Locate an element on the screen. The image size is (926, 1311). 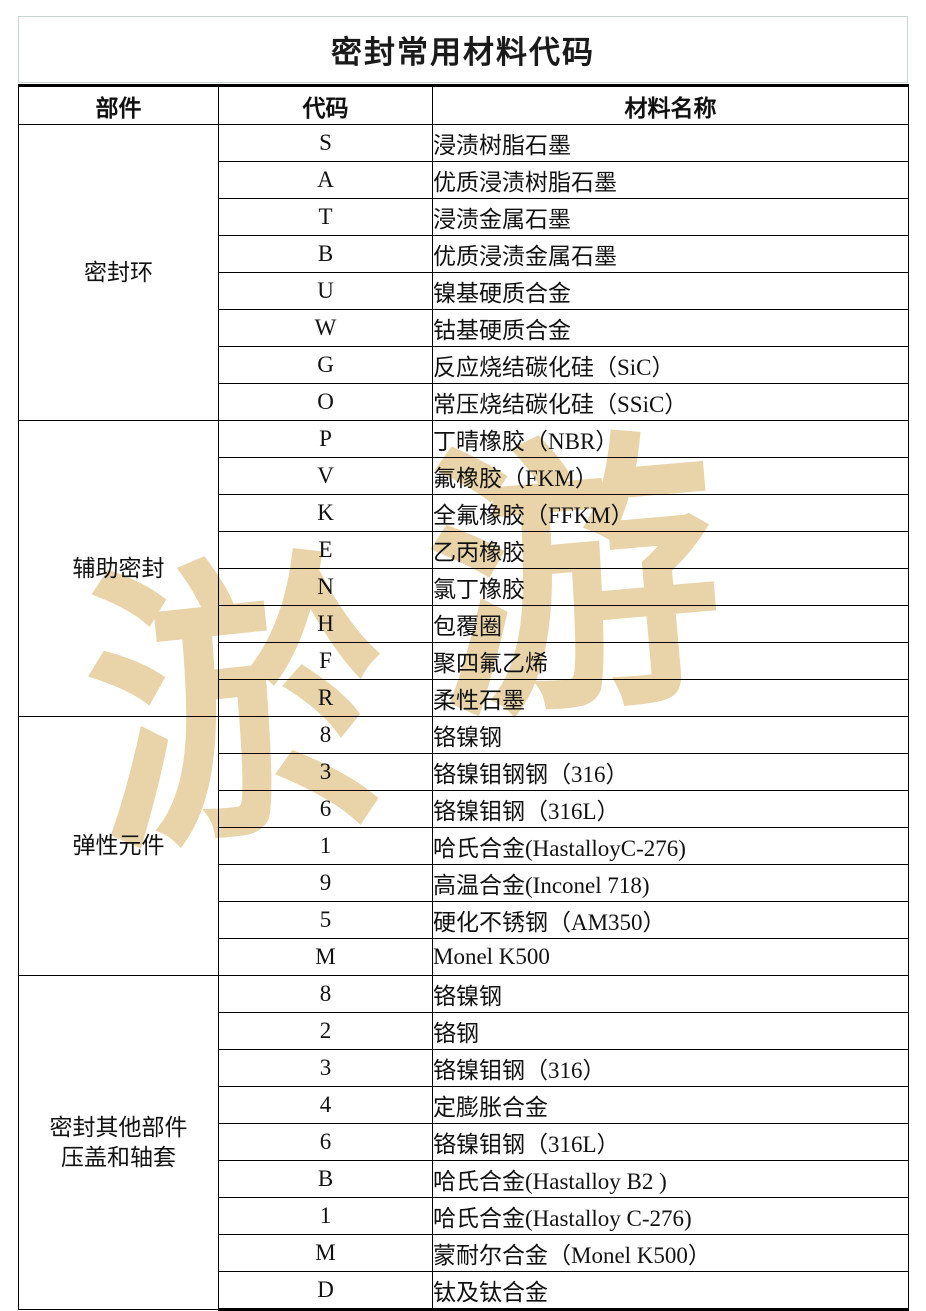
code-cell: W is located at coordinates (325, 328).